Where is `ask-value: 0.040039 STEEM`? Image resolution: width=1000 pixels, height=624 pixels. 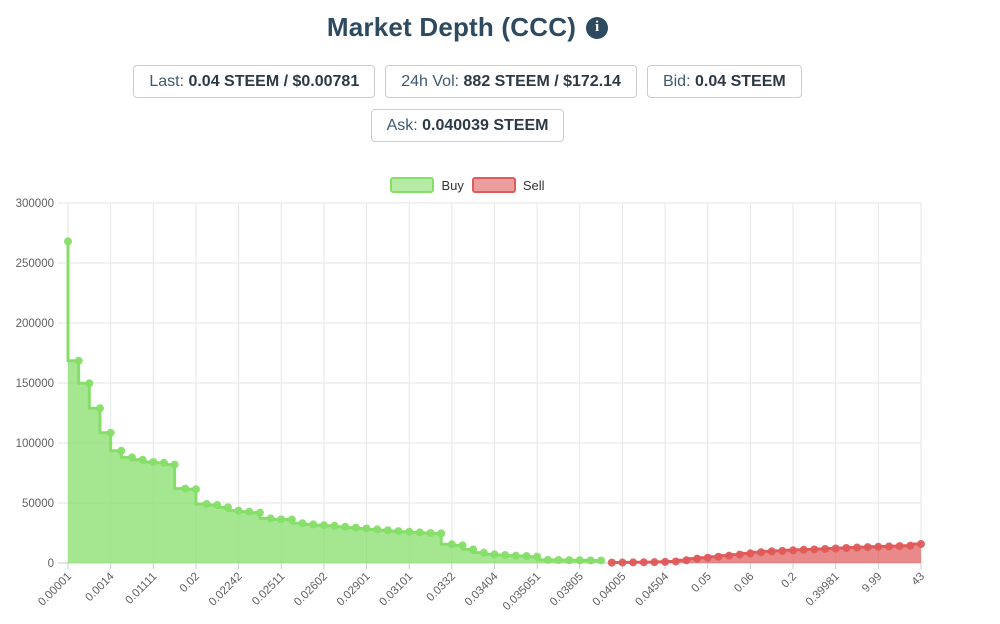 ask-value: 0.040039 STEEM is located at coordinates (485, 125).